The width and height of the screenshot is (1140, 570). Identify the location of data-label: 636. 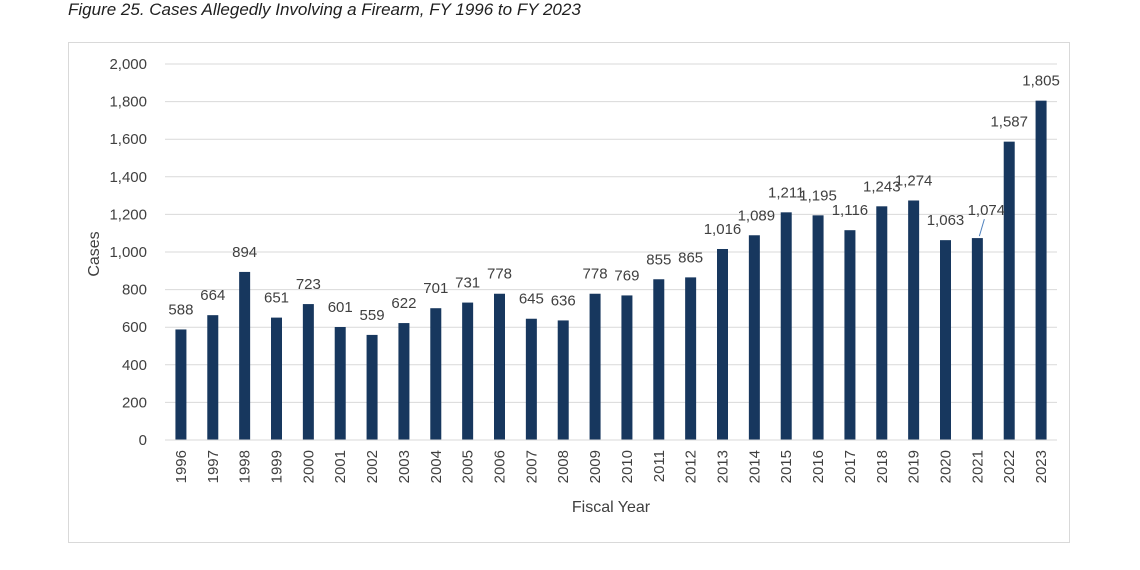
(563, 300).